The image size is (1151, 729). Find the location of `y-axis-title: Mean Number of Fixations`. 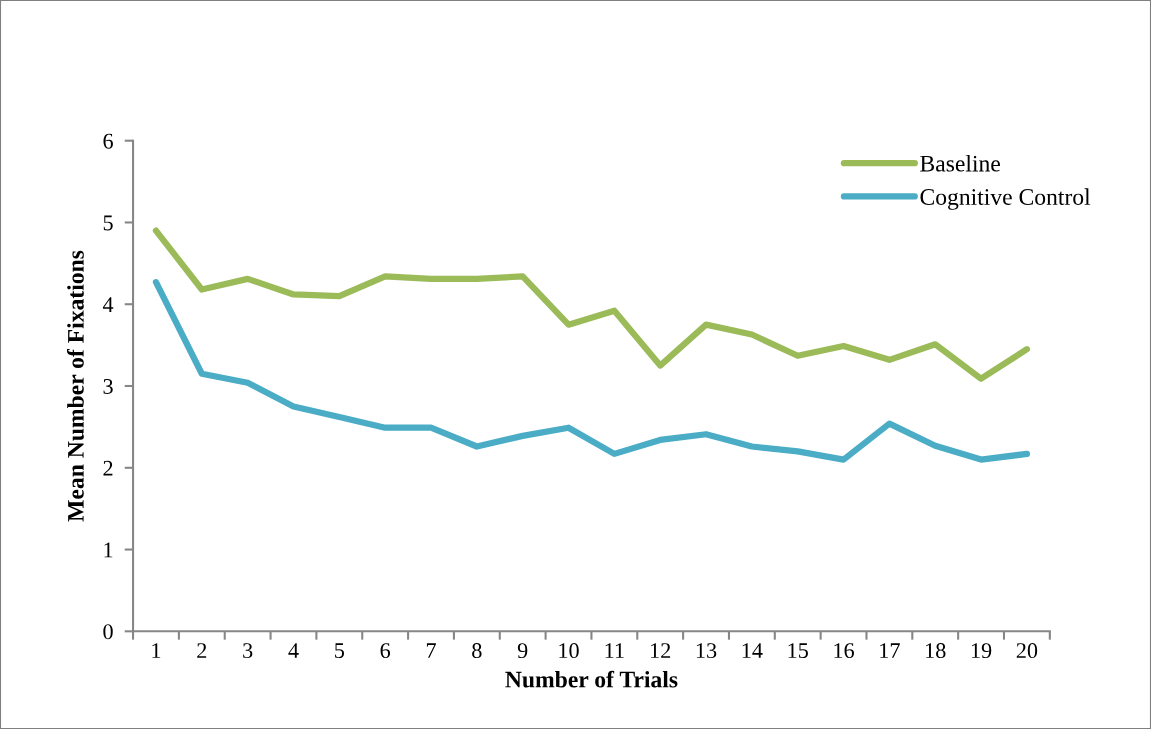

y-axis-title: Mean Number of Fixations is located at coordinates (75, 386).